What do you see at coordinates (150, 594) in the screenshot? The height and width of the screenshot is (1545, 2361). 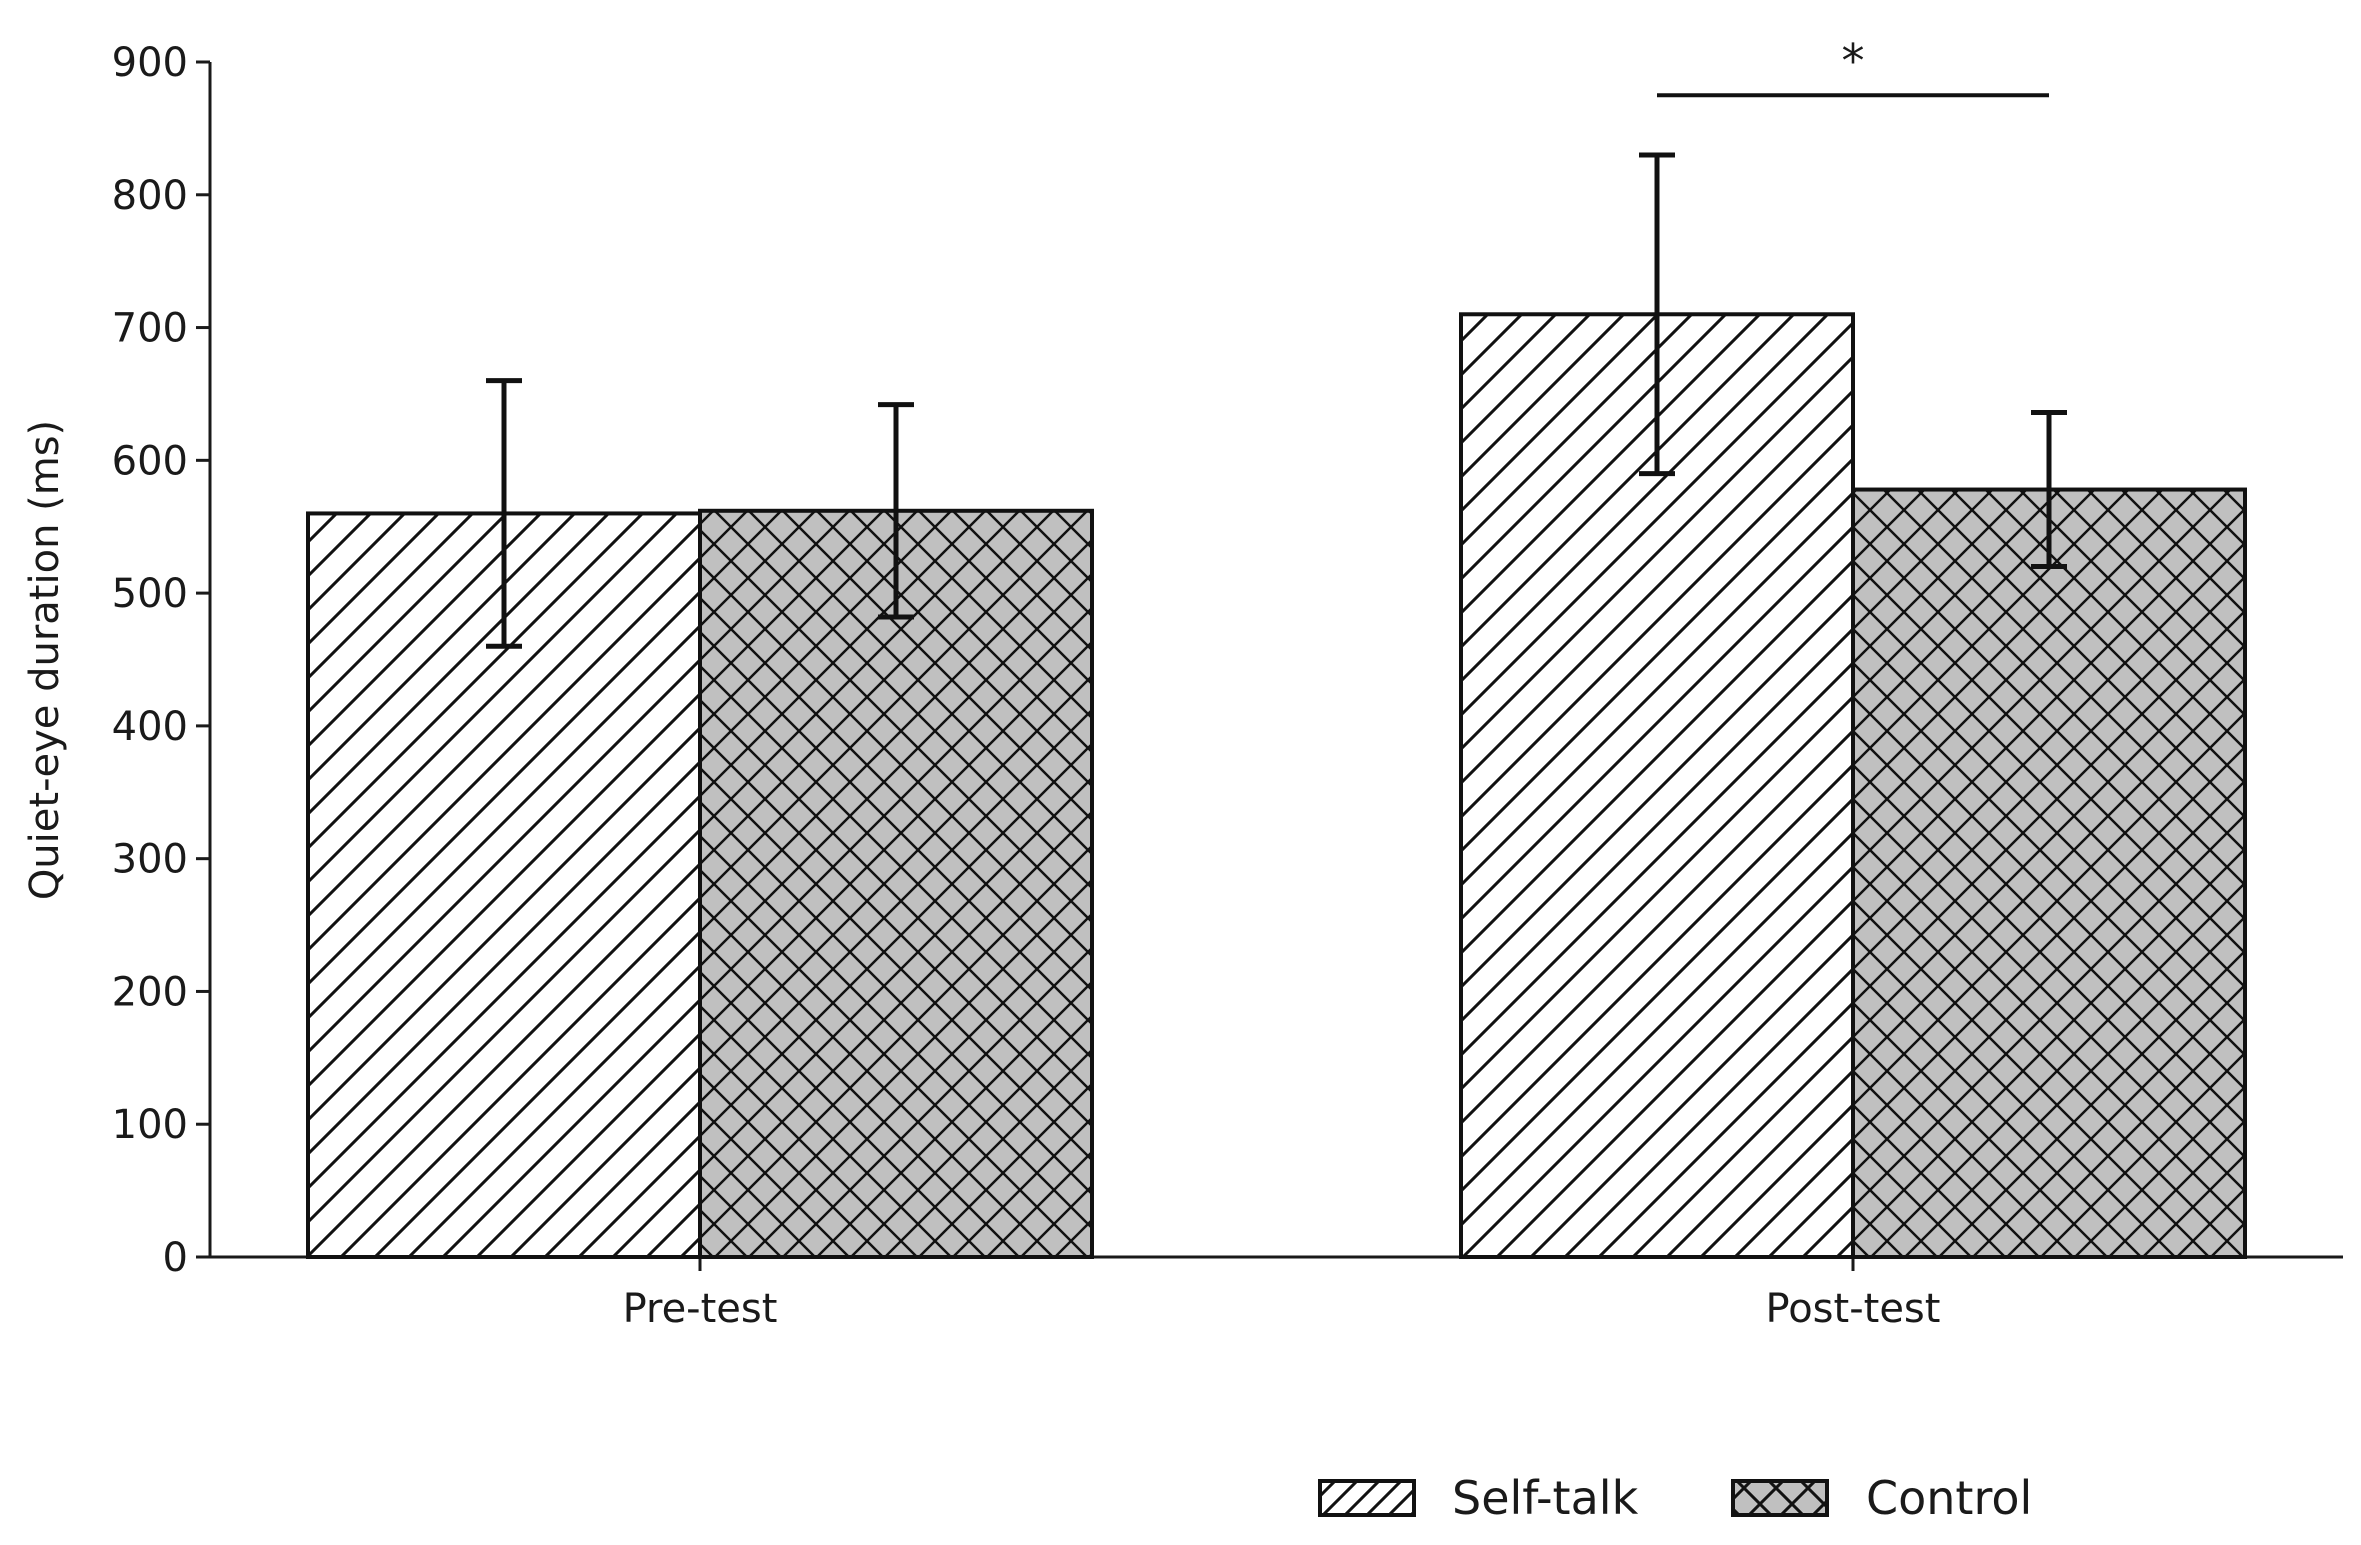 I see `y-tick-label: 500` at bounding box center [150, 594].